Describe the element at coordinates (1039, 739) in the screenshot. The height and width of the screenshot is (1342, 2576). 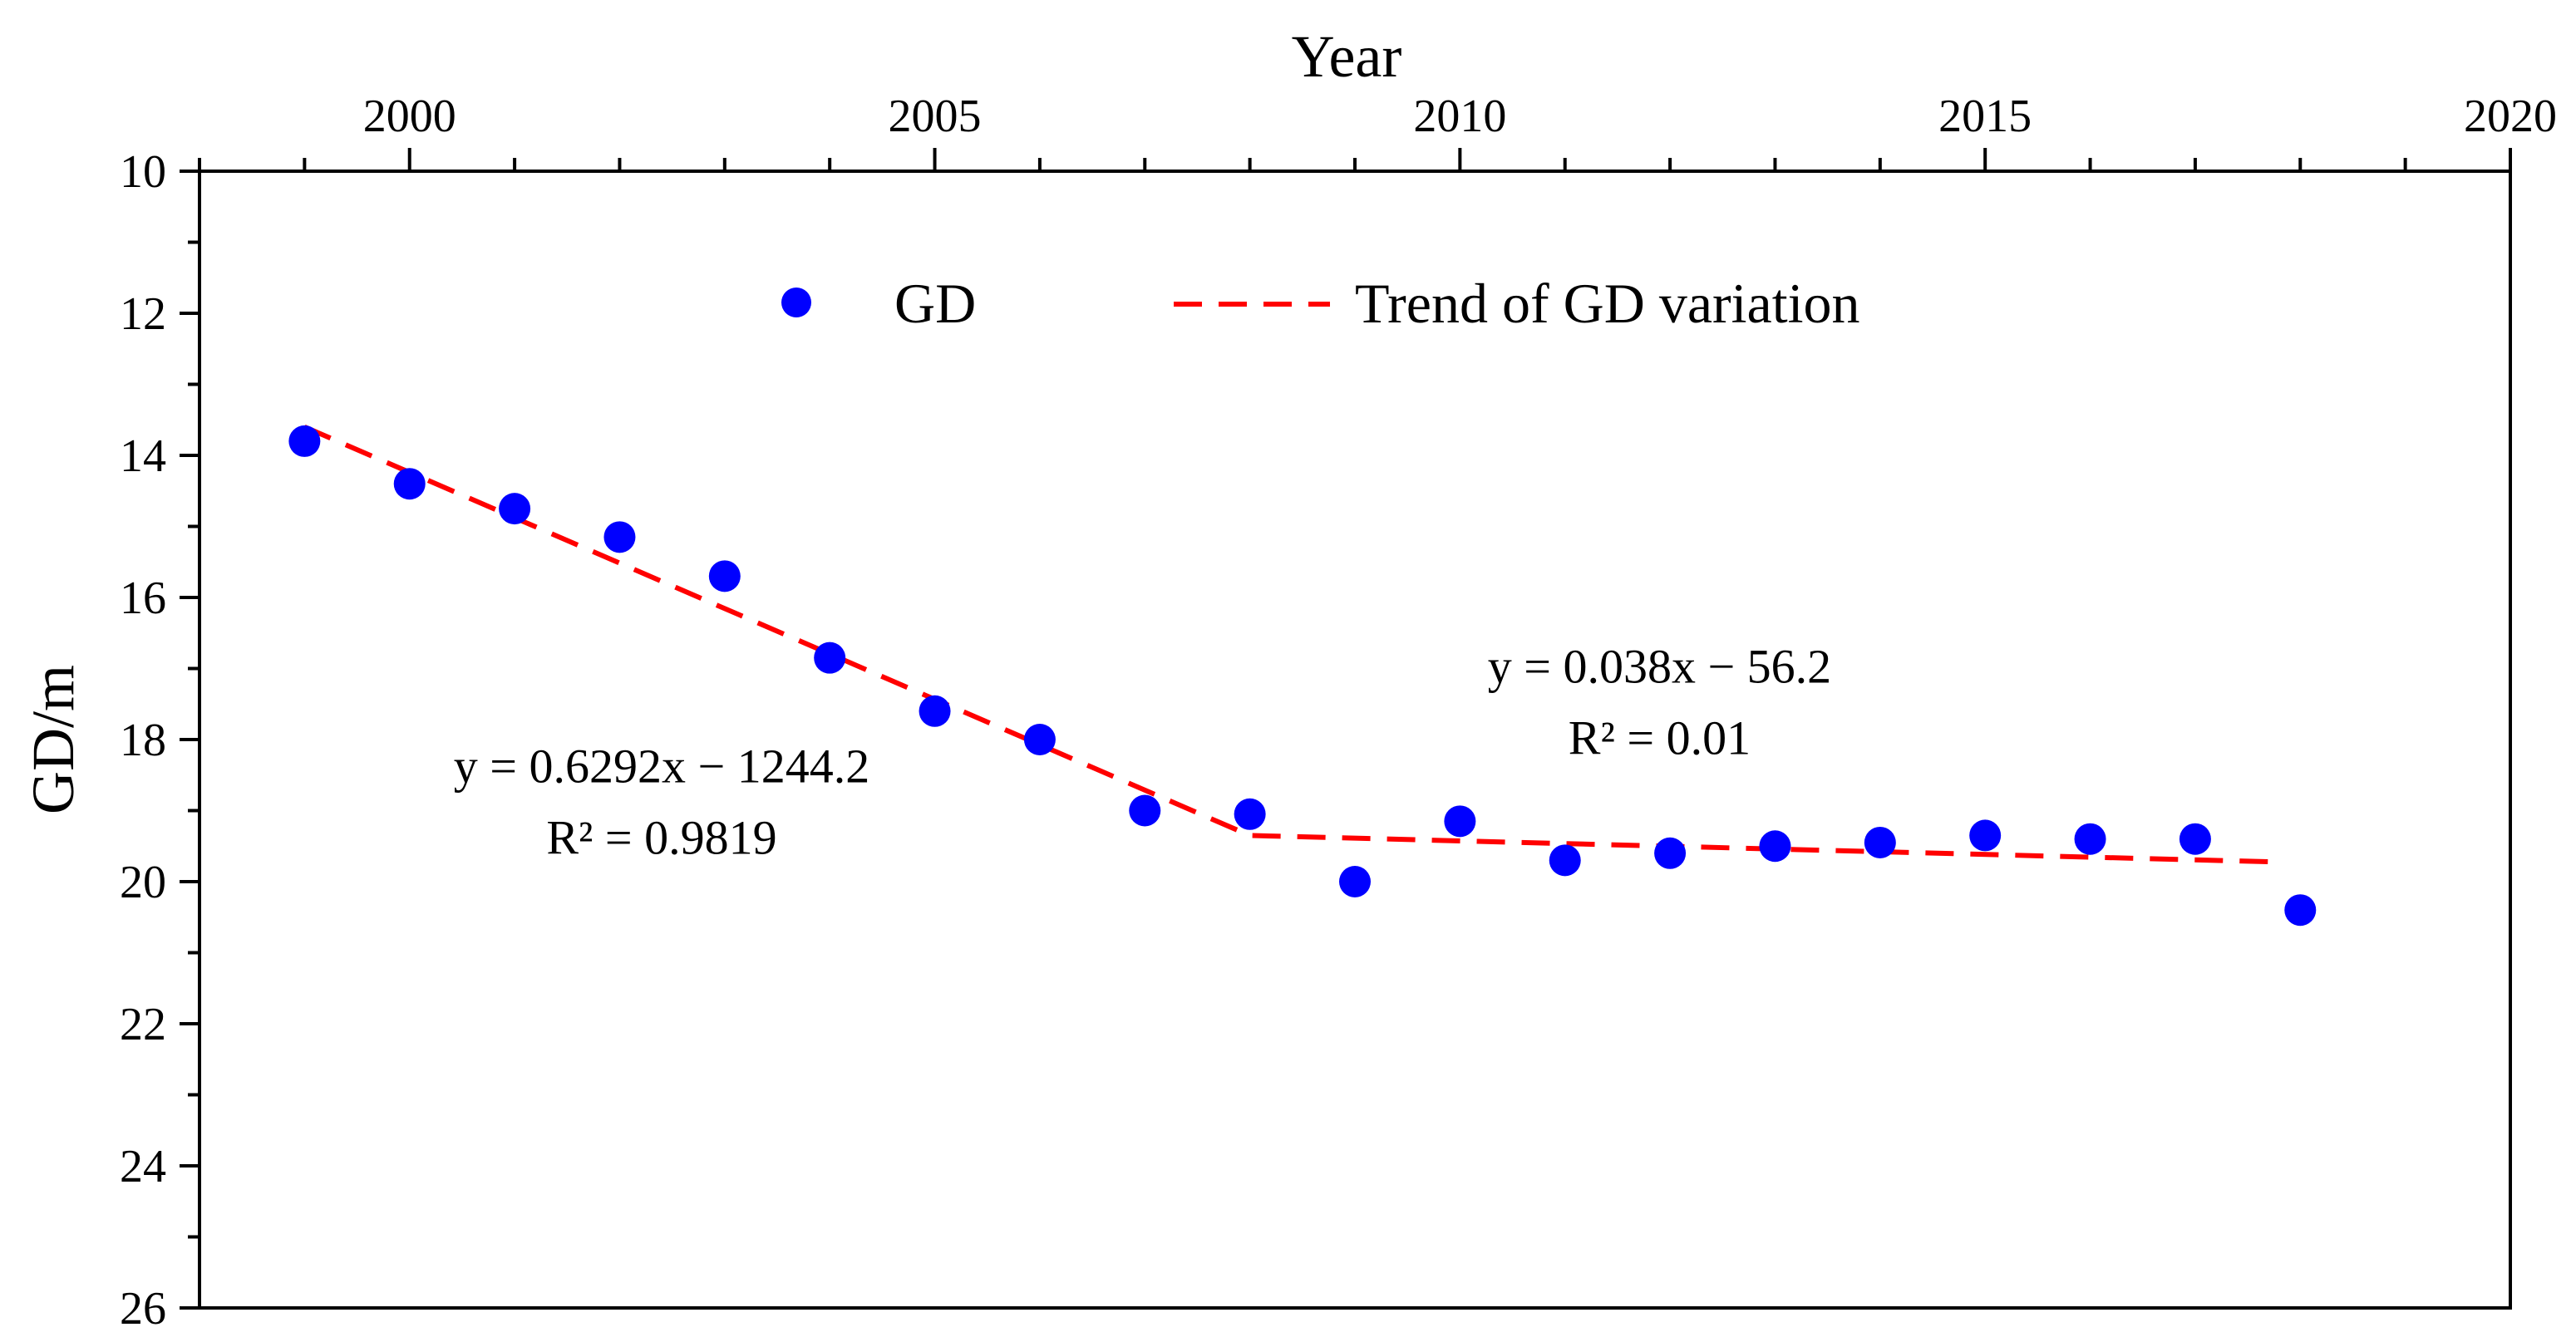
I see `gd-point-2006` at that location.